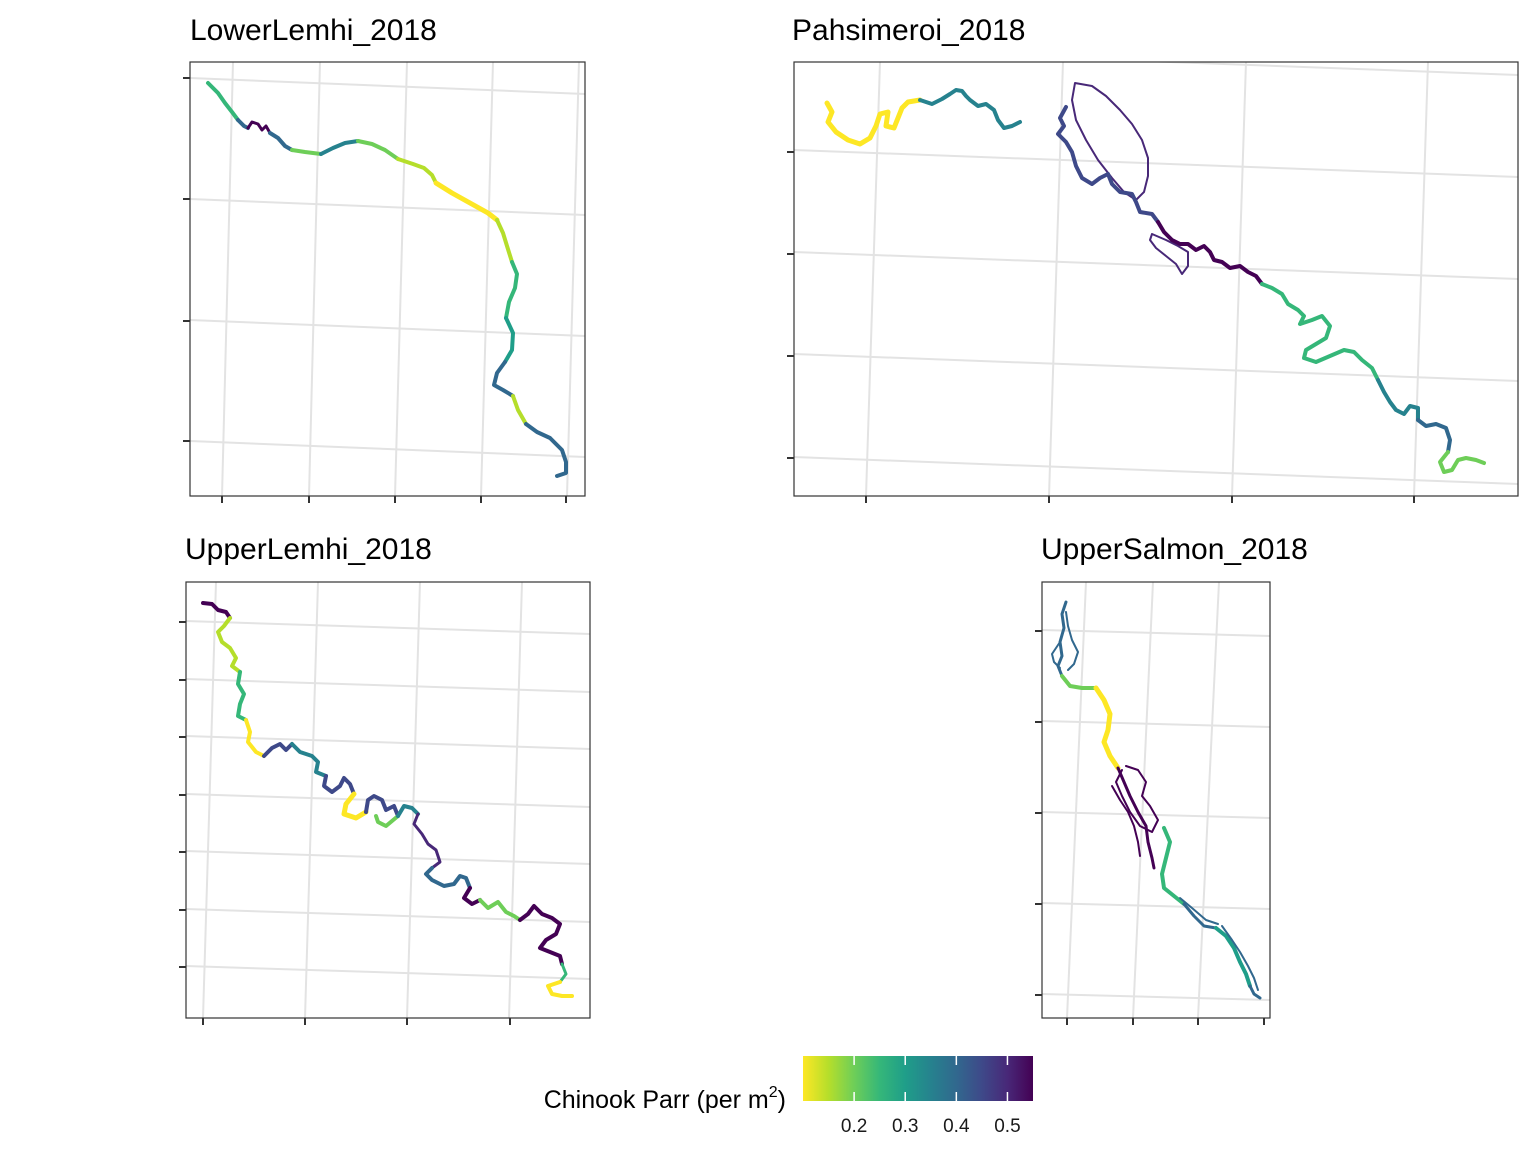  I want to click on colorbar-tick-label: 0.5, so click(1007, 1126).